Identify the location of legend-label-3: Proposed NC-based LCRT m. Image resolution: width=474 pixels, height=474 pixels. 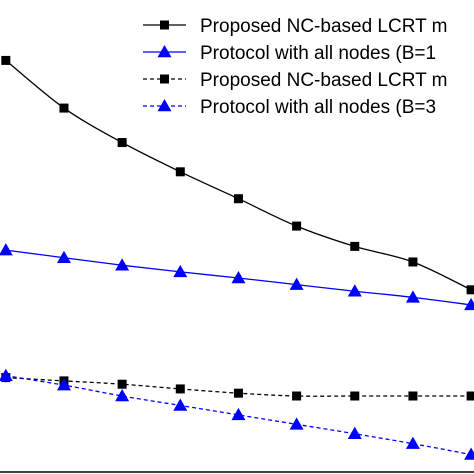
(323, 80).